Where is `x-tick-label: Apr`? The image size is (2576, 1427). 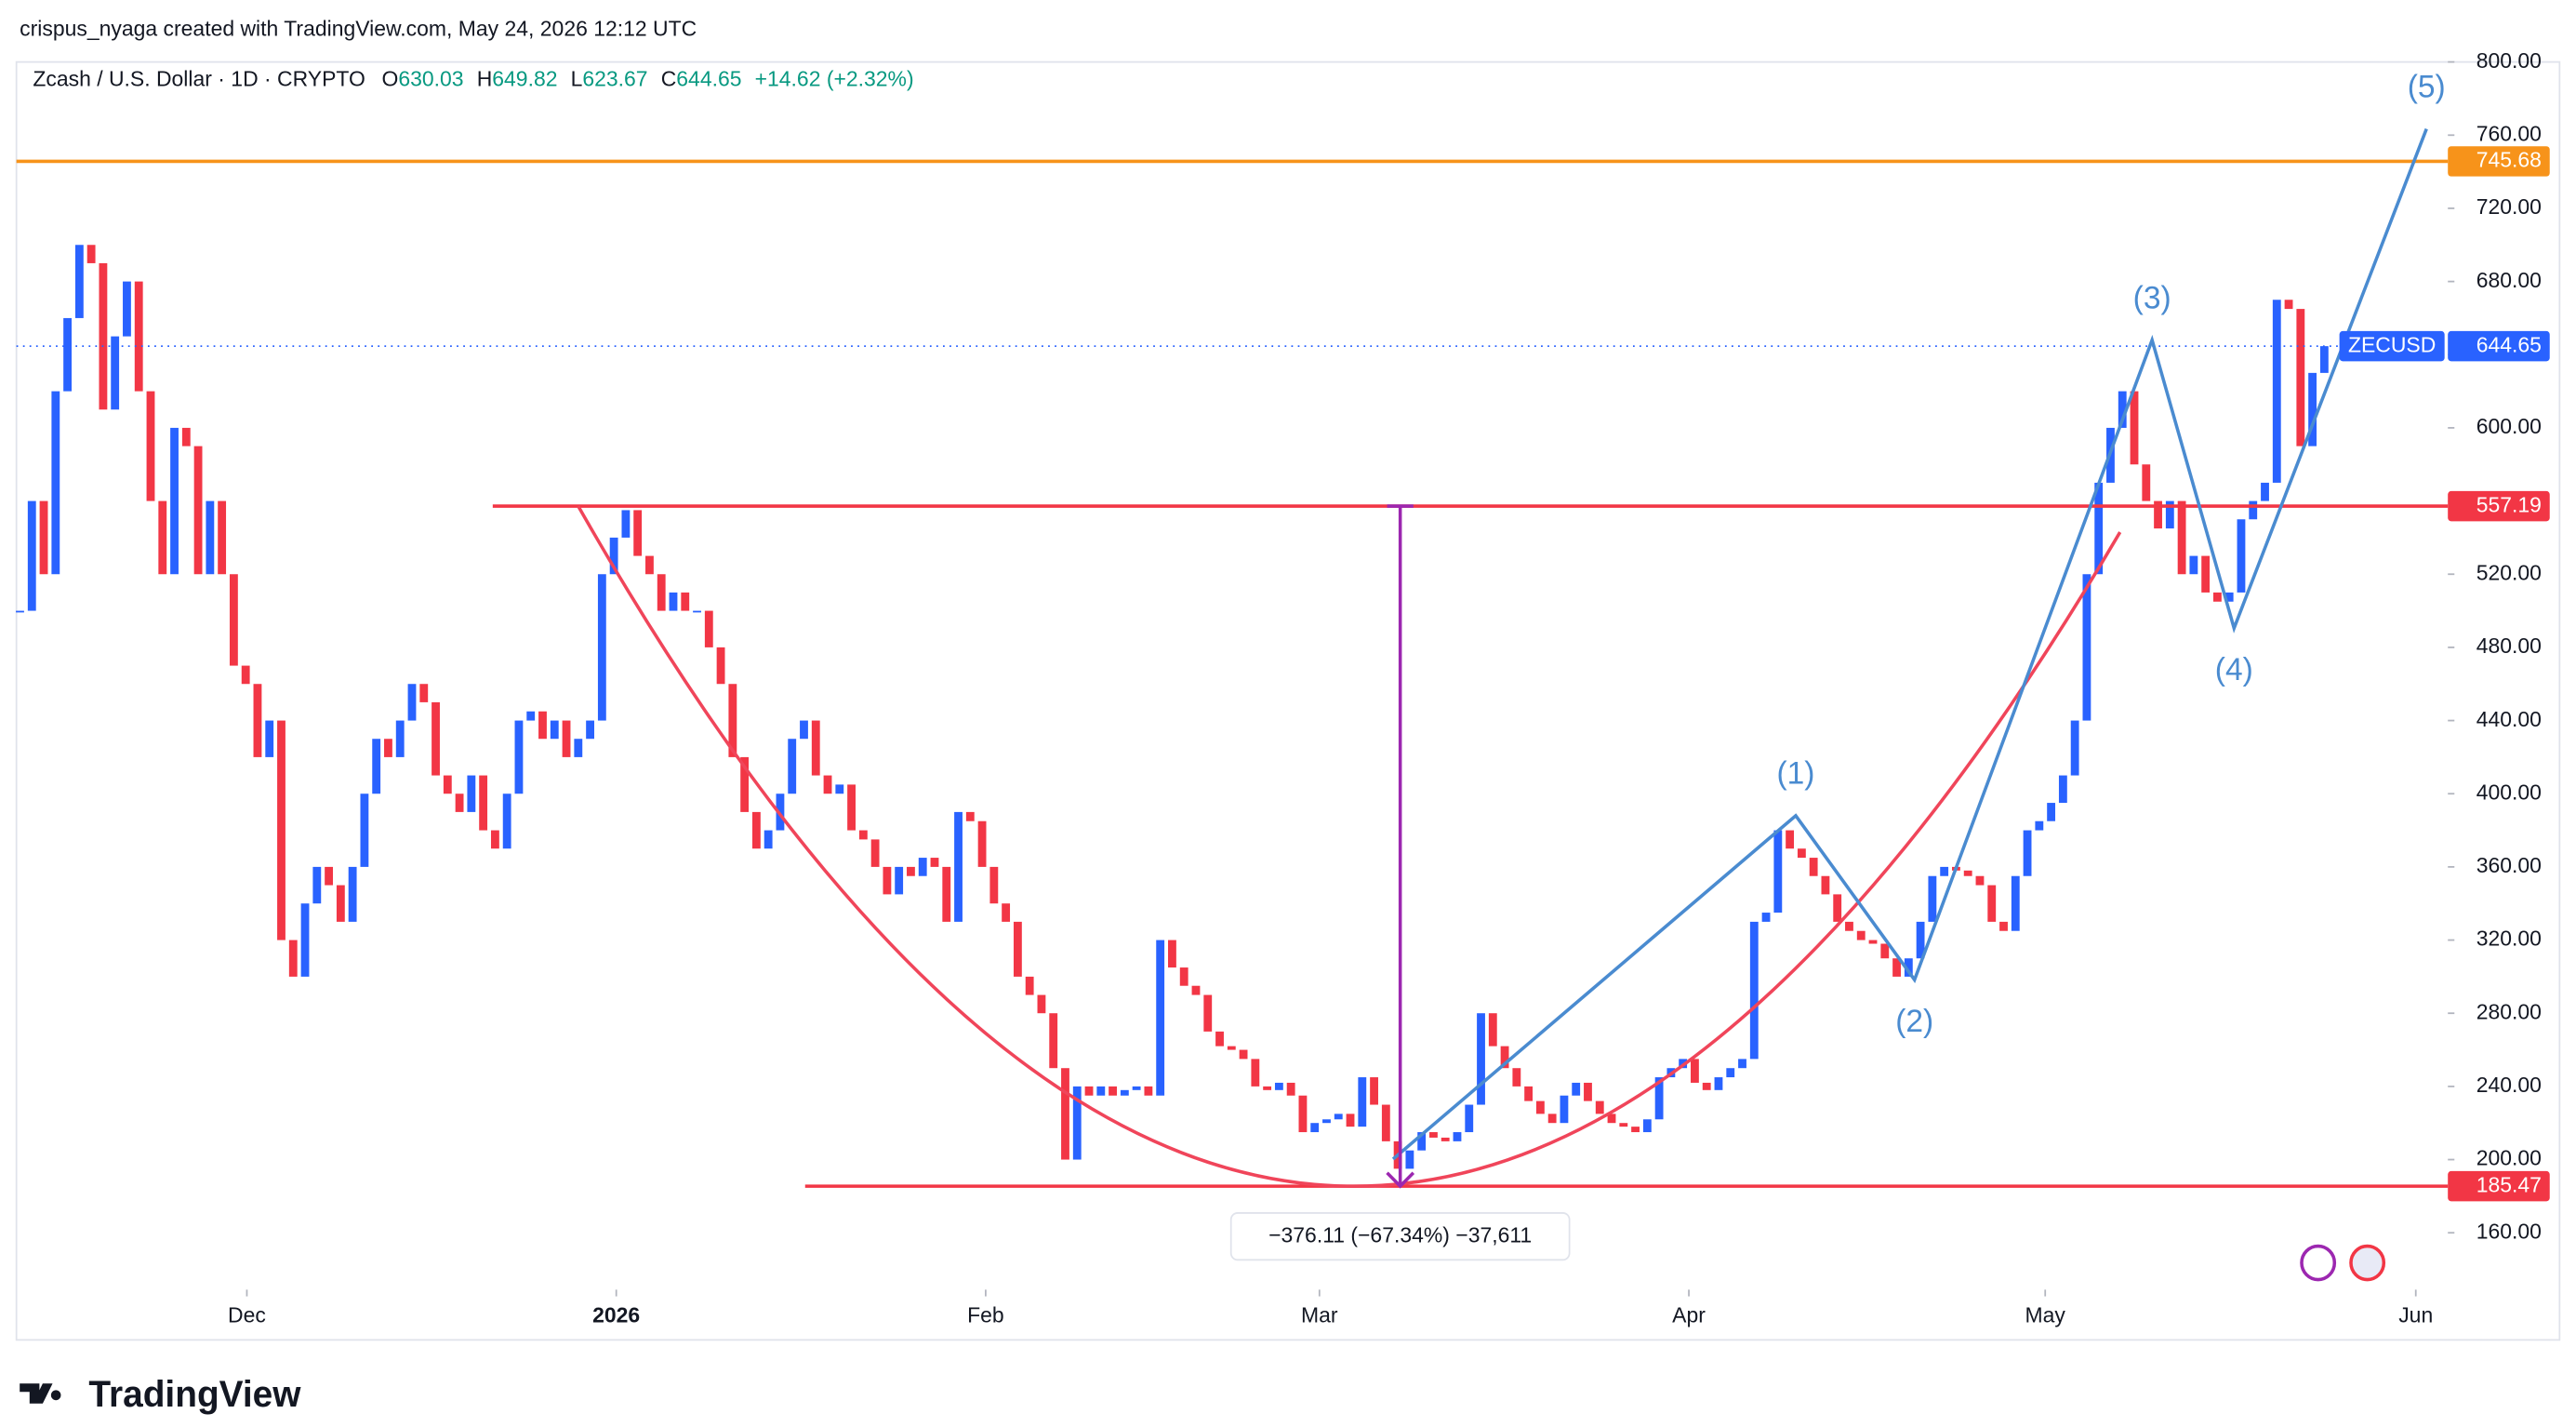
x-tick-label: Apr is located at coordinates (1689, 1314).